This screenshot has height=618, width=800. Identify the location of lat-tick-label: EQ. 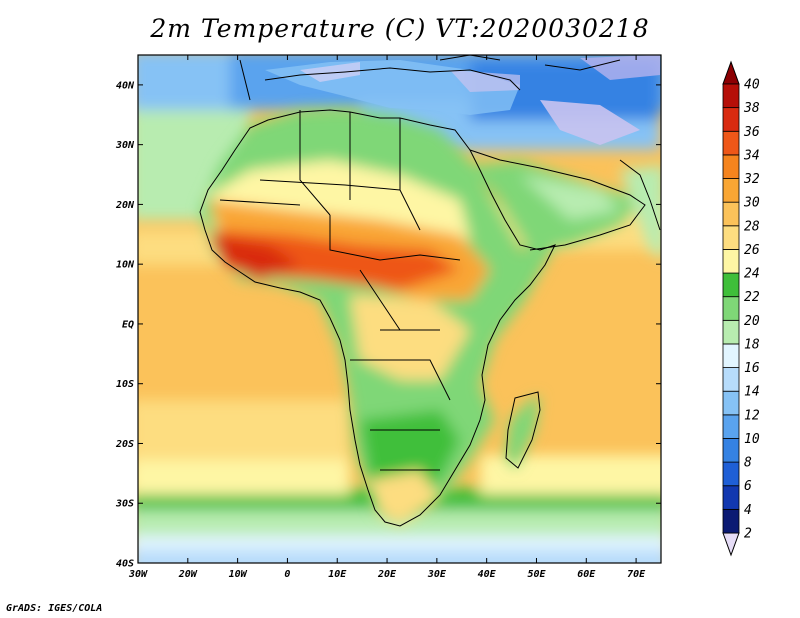
(128, 324).